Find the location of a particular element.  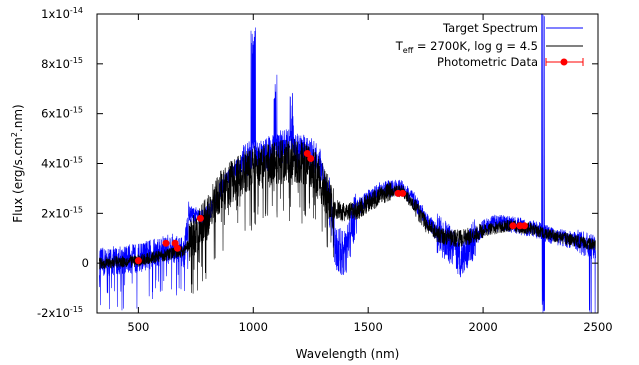

y-tick-label: 0 is located at coordinates (85, 263).